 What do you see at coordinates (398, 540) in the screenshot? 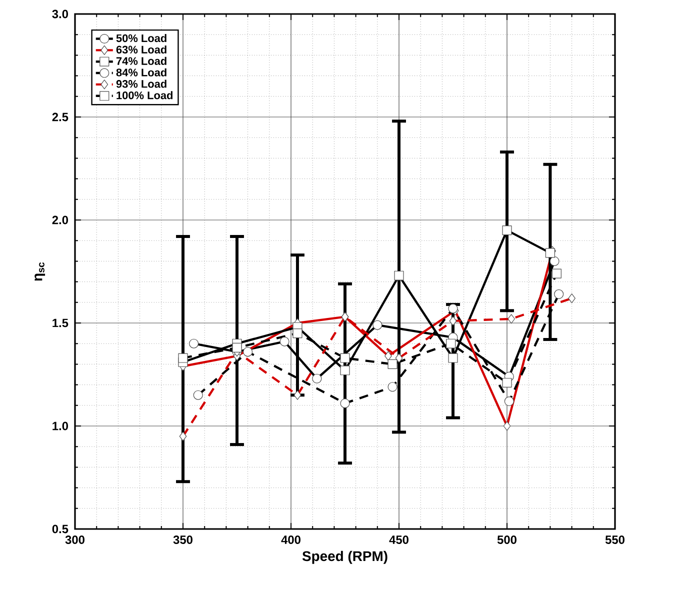
I see `x-tick-label: 450` at bounding box center [398, 540].